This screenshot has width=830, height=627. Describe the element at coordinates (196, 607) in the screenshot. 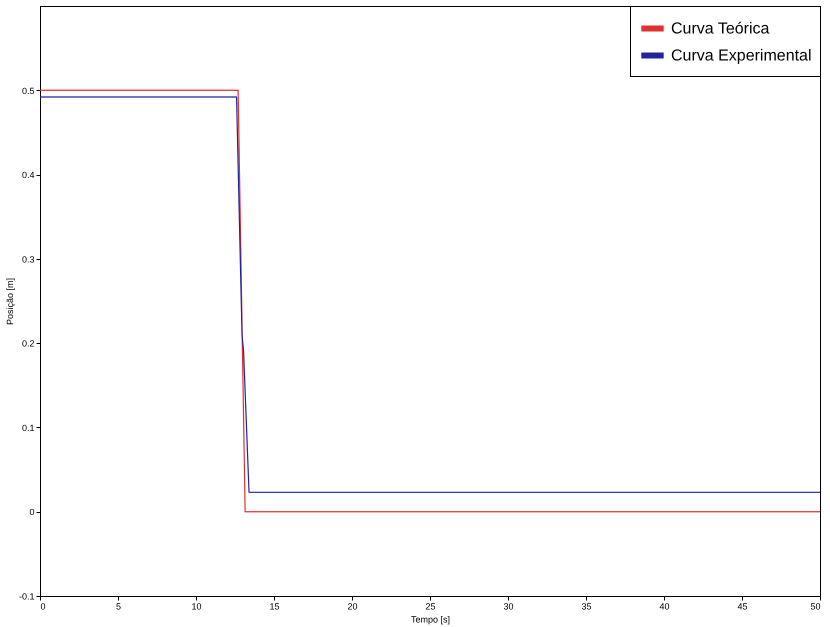

I see `x-tick-label: 10` at that location.